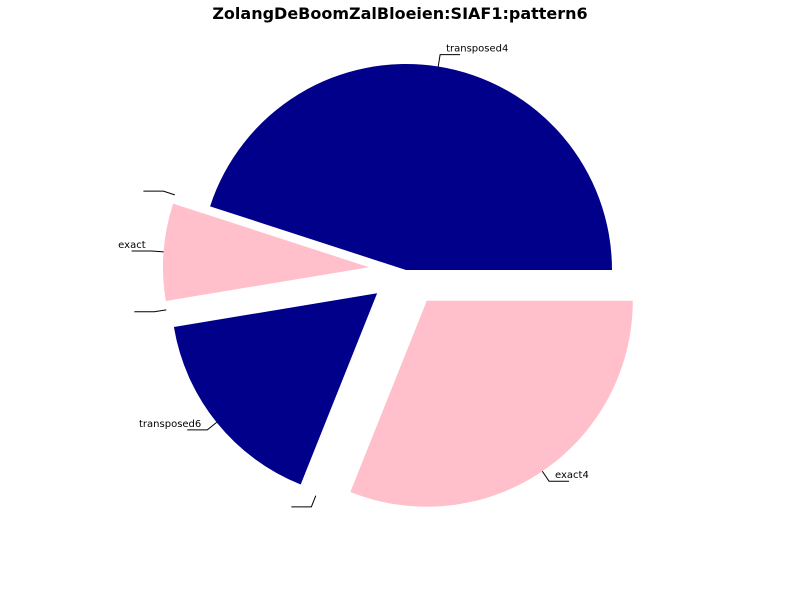  Describe the element at coordinates (147, 251) in the screenshot. I see `leader-line-exact` at that location.